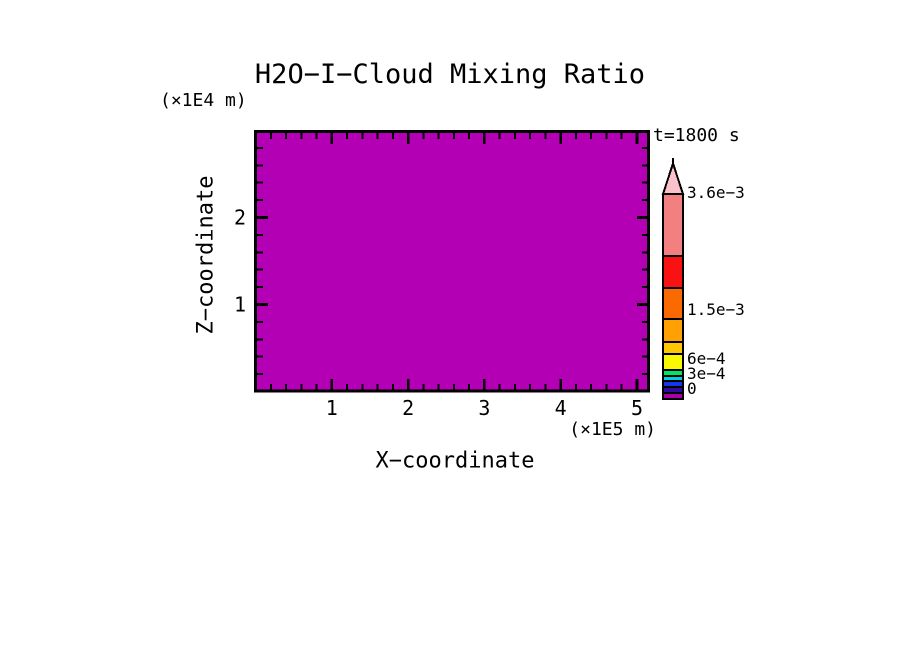  Describe the element at coordinates (692, 388) in the screenshot. I see `colorbar-tick-label: 0` at that location.